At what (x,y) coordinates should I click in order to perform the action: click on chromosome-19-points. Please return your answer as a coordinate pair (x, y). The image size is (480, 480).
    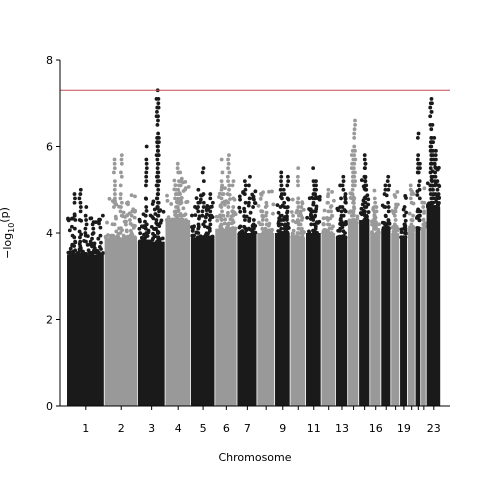
    Looking at the image, I should click on (404, 300).